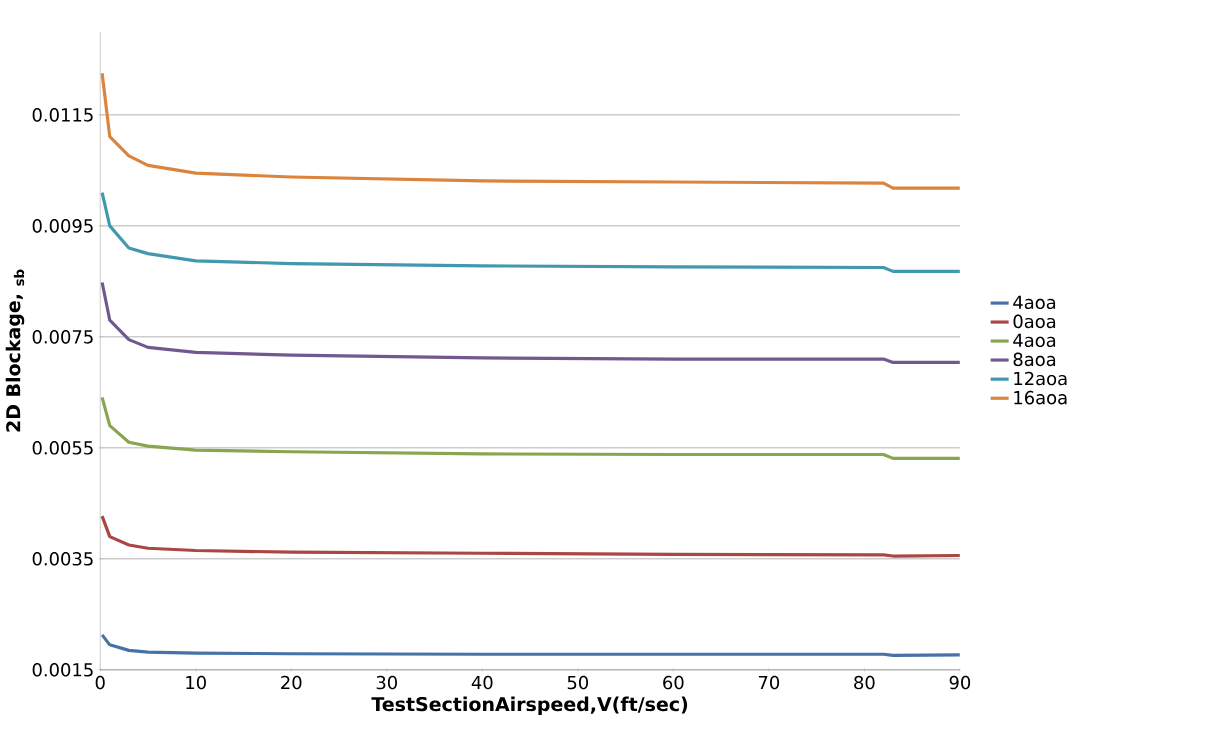  Describe the element at coordinates (673, 682) in the screenshot. I see `x-tick-label: 60` at that location.